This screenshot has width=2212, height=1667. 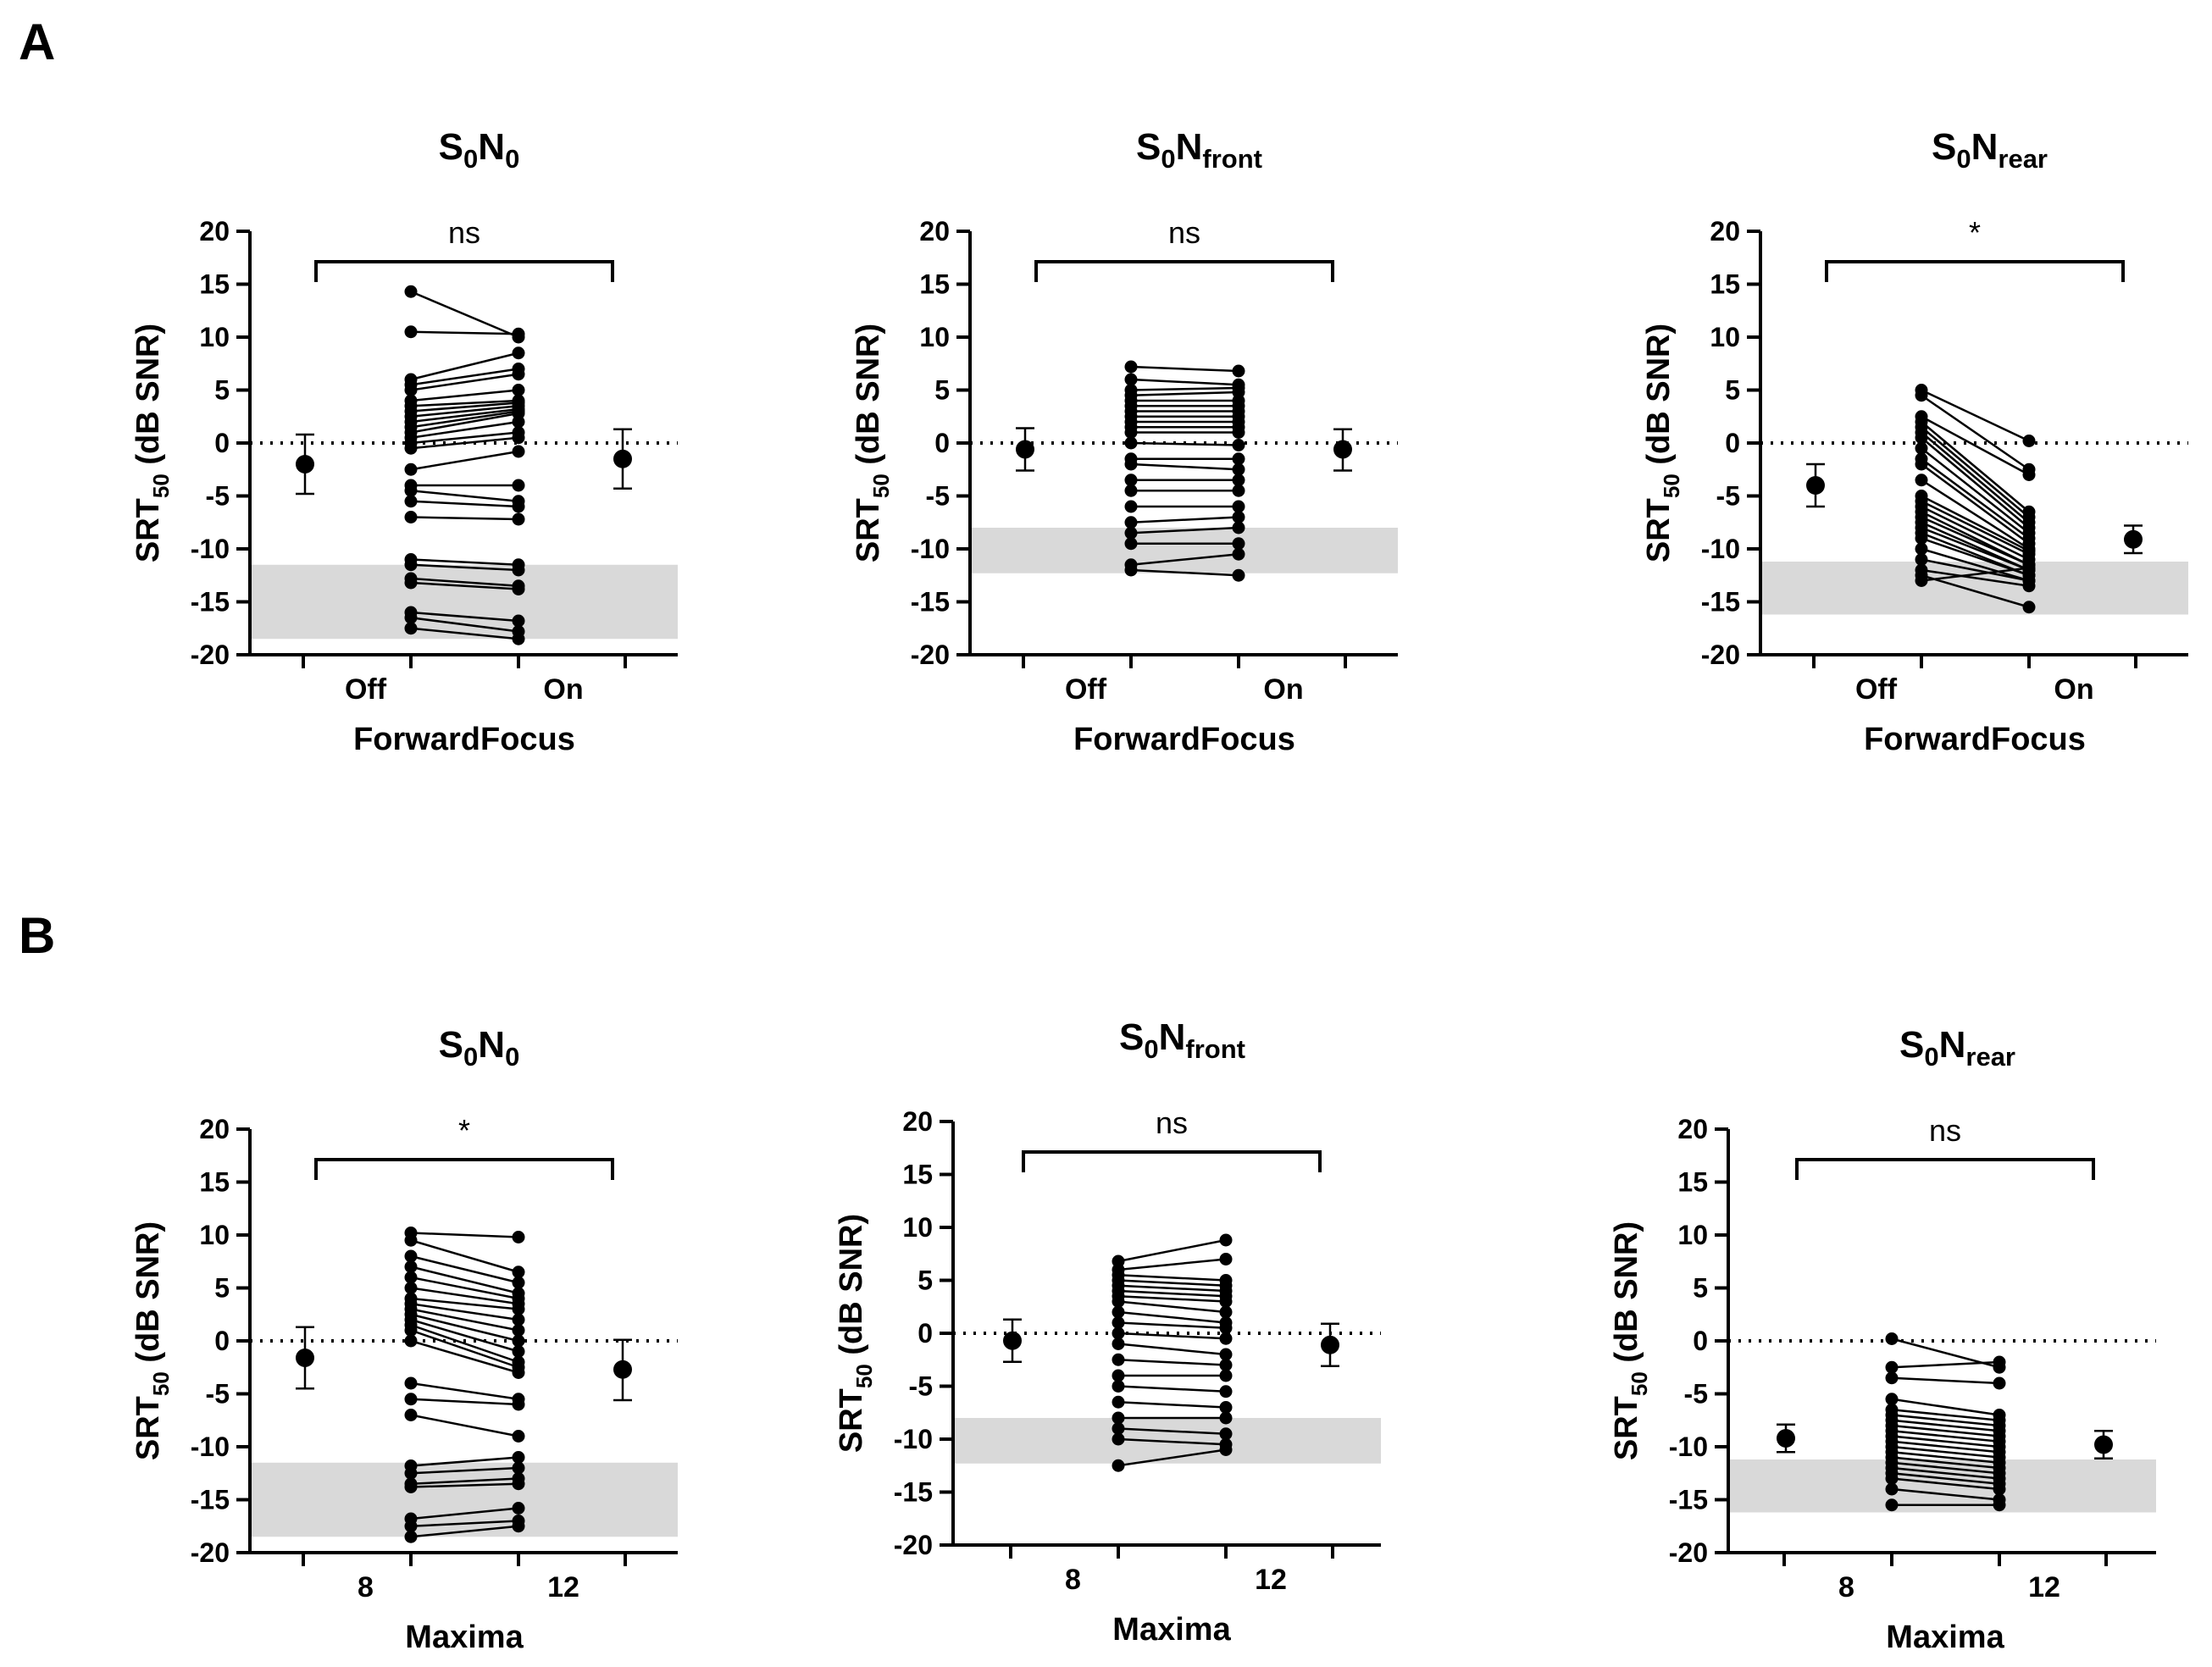 I want to click on x-category-label: 12, so click(x=2044, y=1587).